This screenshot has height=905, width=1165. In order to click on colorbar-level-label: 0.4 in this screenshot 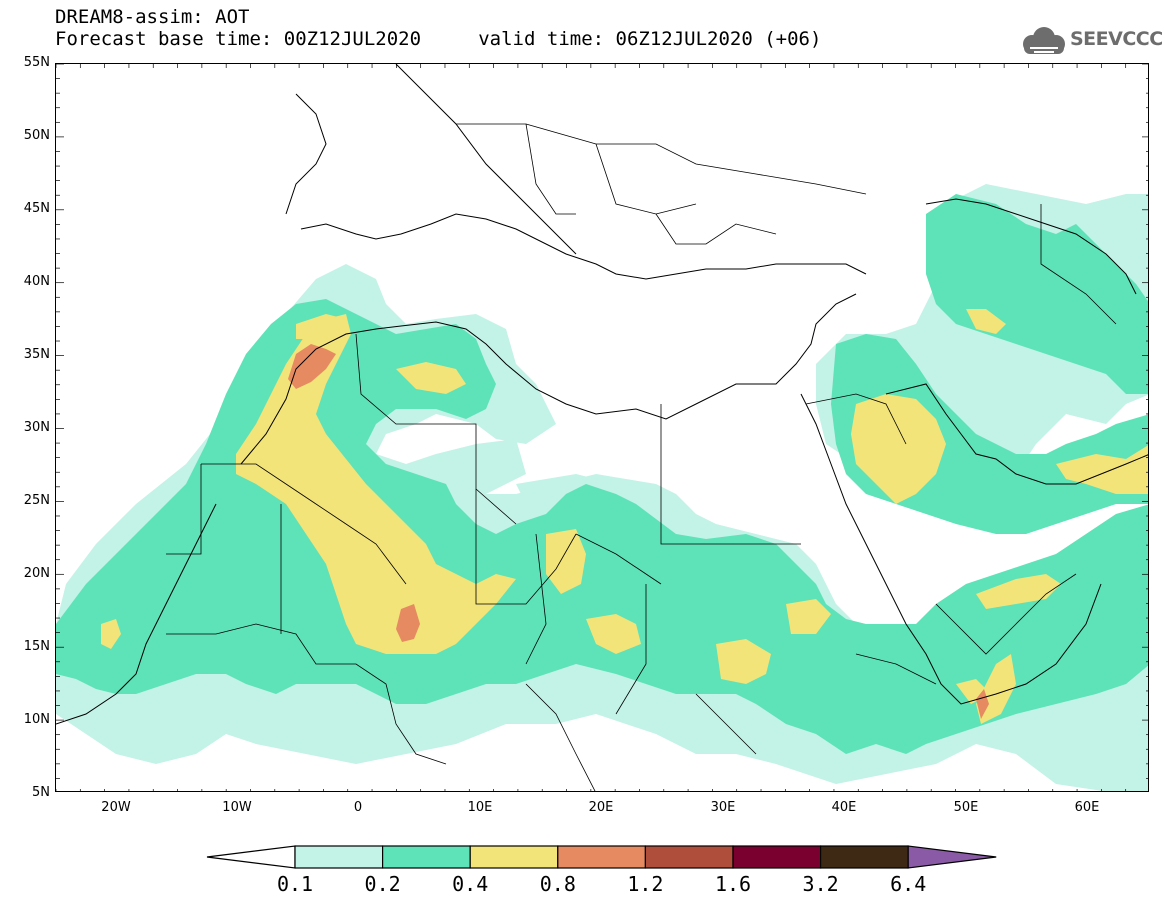, I will do `click(470, 884)`.